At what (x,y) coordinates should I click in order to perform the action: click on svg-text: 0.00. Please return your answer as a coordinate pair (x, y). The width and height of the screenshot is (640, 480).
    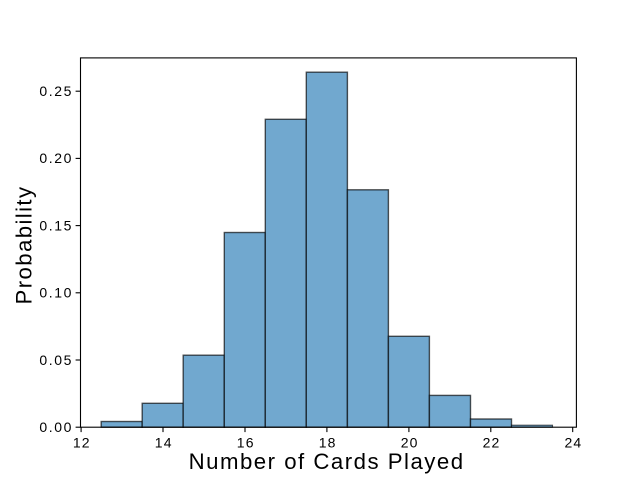
    Looking at the image, I should click on (56, 427).